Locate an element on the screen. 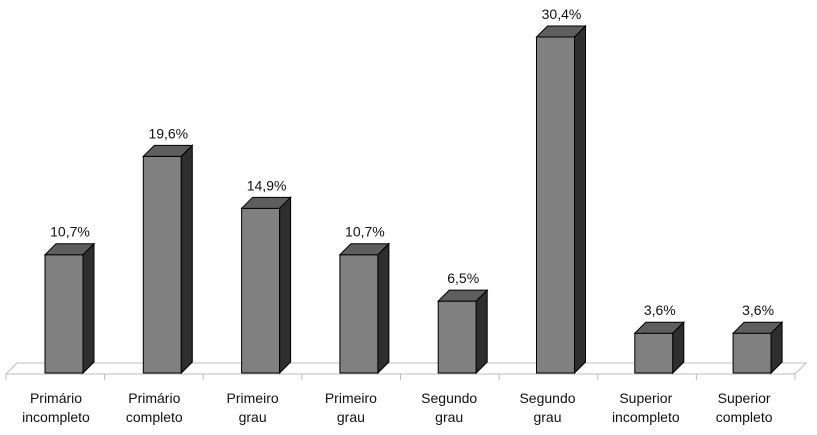 The height and width of the screenshot is (435, 817). chart-floor is located at coordinates (406, 371).